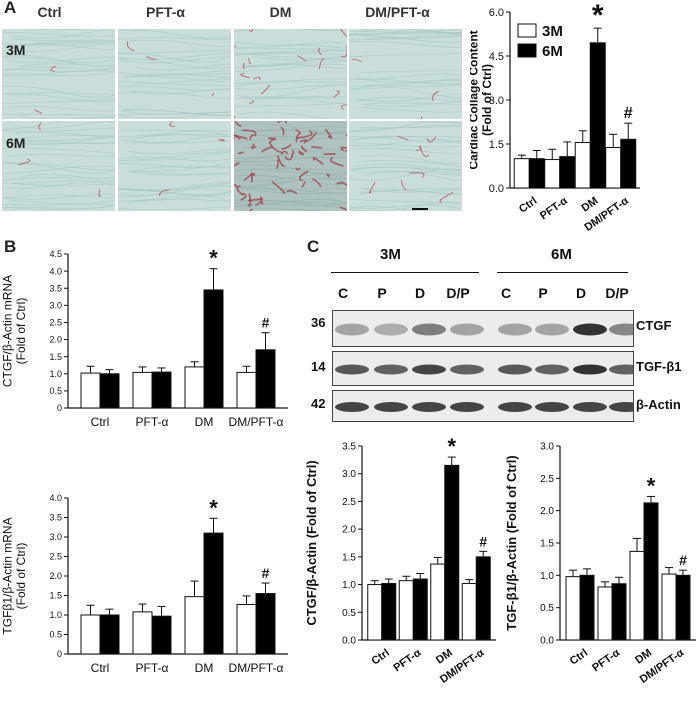 This screenshot has height=701, width=700. Describe the element at coordinates (49, 12) in the screenshot. I see `column-label-ctrl: Ctrl` at that location.